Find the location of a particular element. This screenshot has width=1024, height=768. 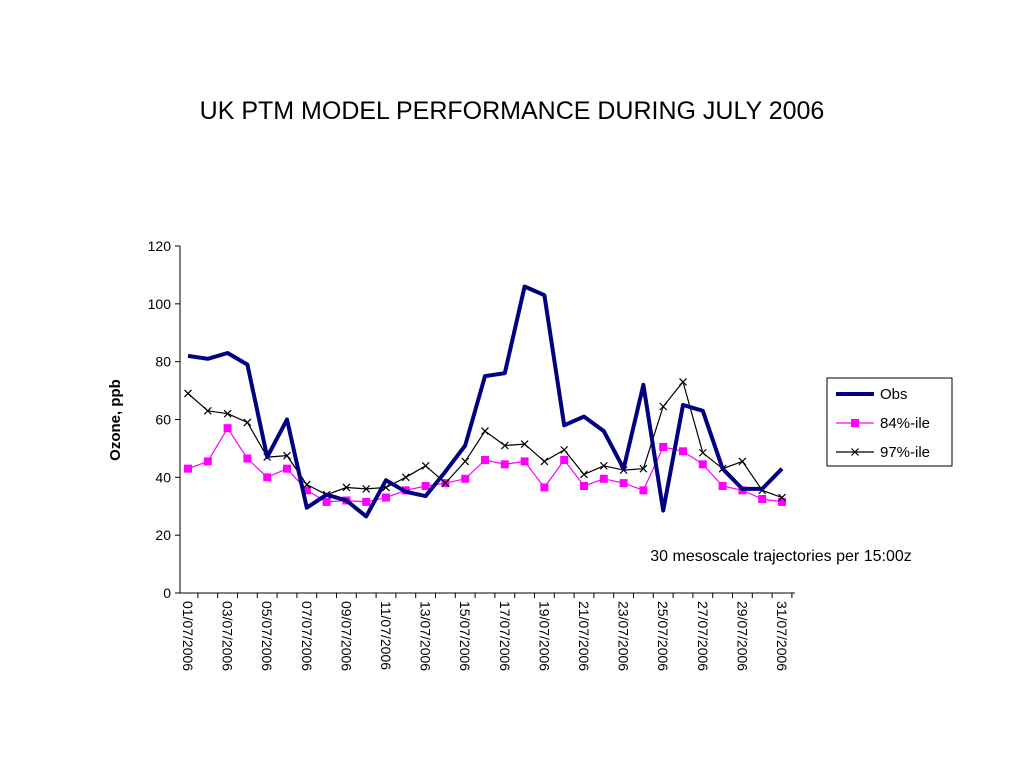

legend-item: 97%-ile is located at coordinates (883, 452).